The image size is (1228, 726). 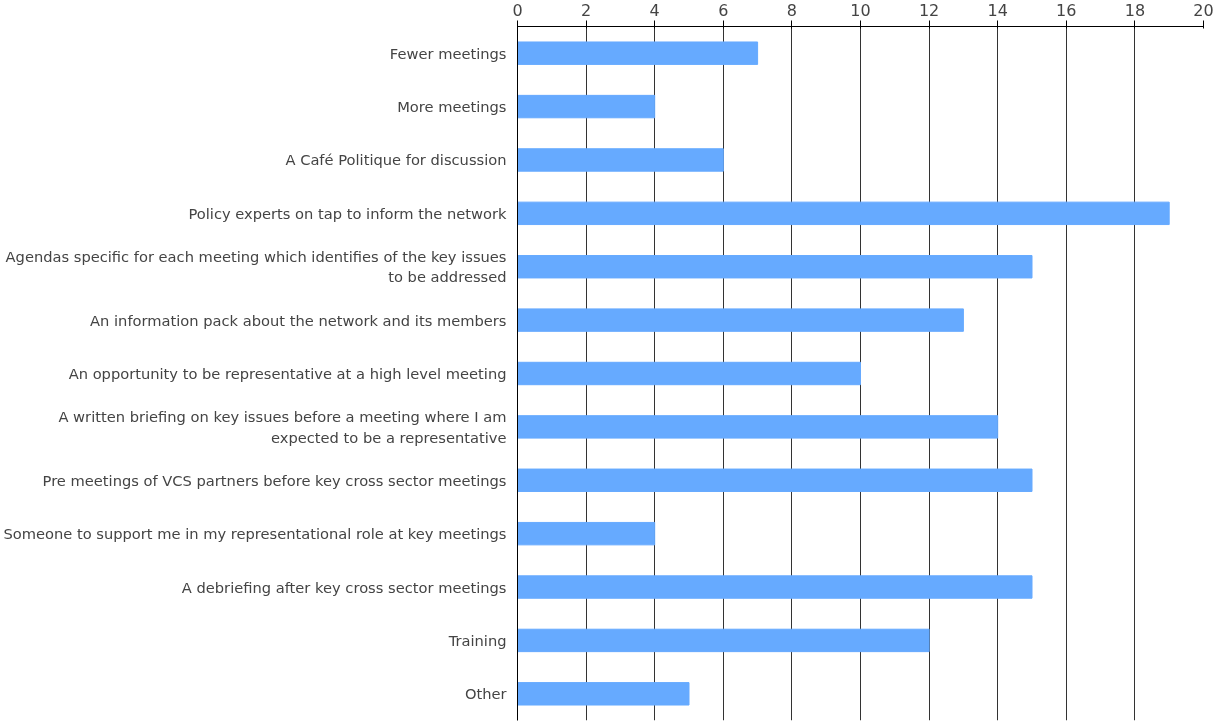 What do you see at coordinates (255, 534) in the screenshot?
I see `y-tick-label: Someone to support me in my representational role at key meetings` at bounding box center [255, 534].